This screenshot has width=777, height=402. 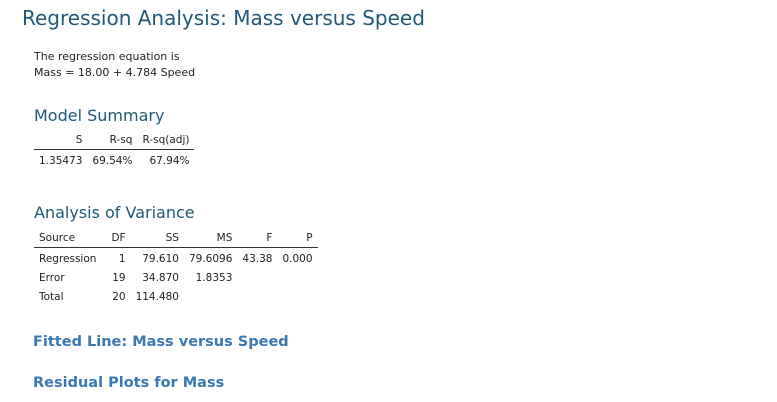 What do you see at coordinates (115, 72) in the screenshot?
I see `equation-formula: Mass = 18.00 + 4.784 Speed` at bounding box center [115, 72].